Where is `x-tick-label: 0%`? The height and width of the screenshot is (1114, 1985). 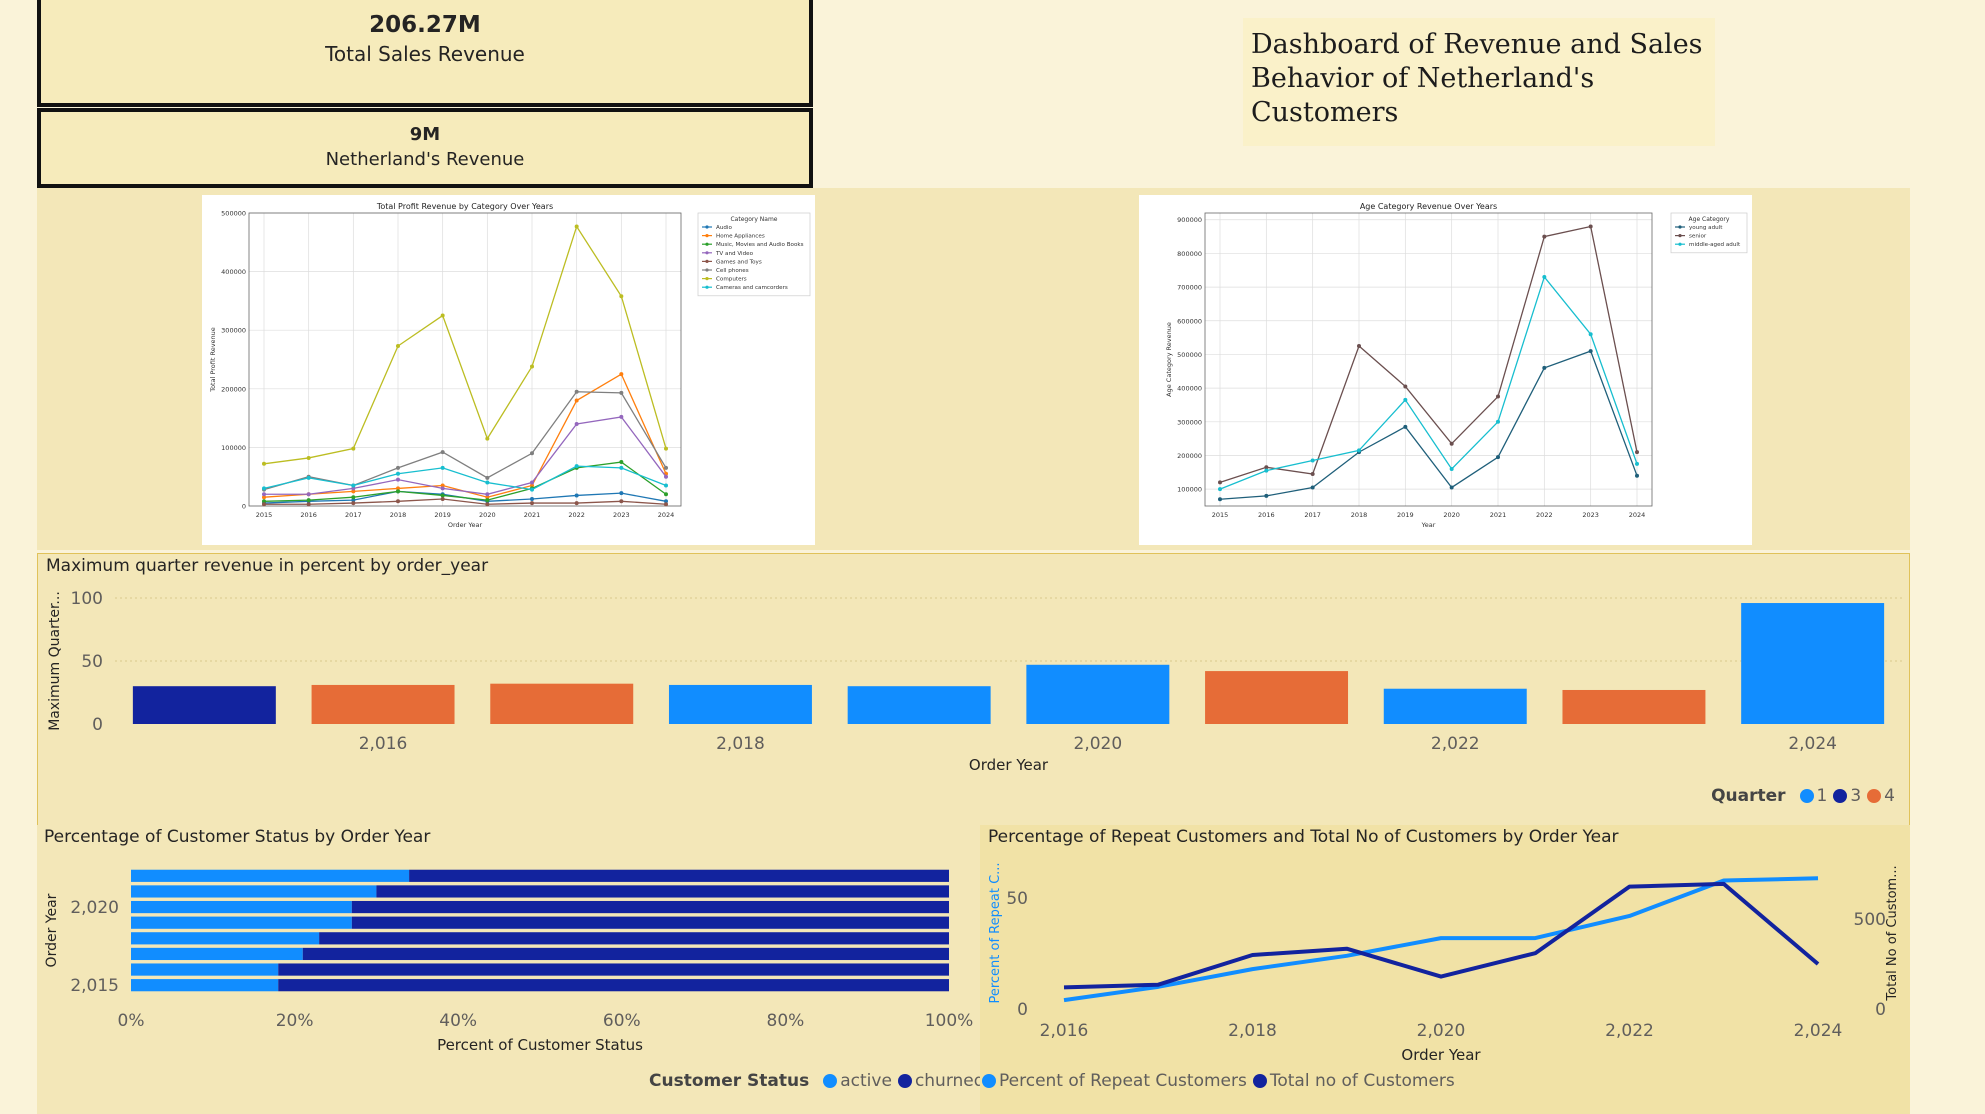 x-tick-label: 0% is located at coordinates (131, 1021).